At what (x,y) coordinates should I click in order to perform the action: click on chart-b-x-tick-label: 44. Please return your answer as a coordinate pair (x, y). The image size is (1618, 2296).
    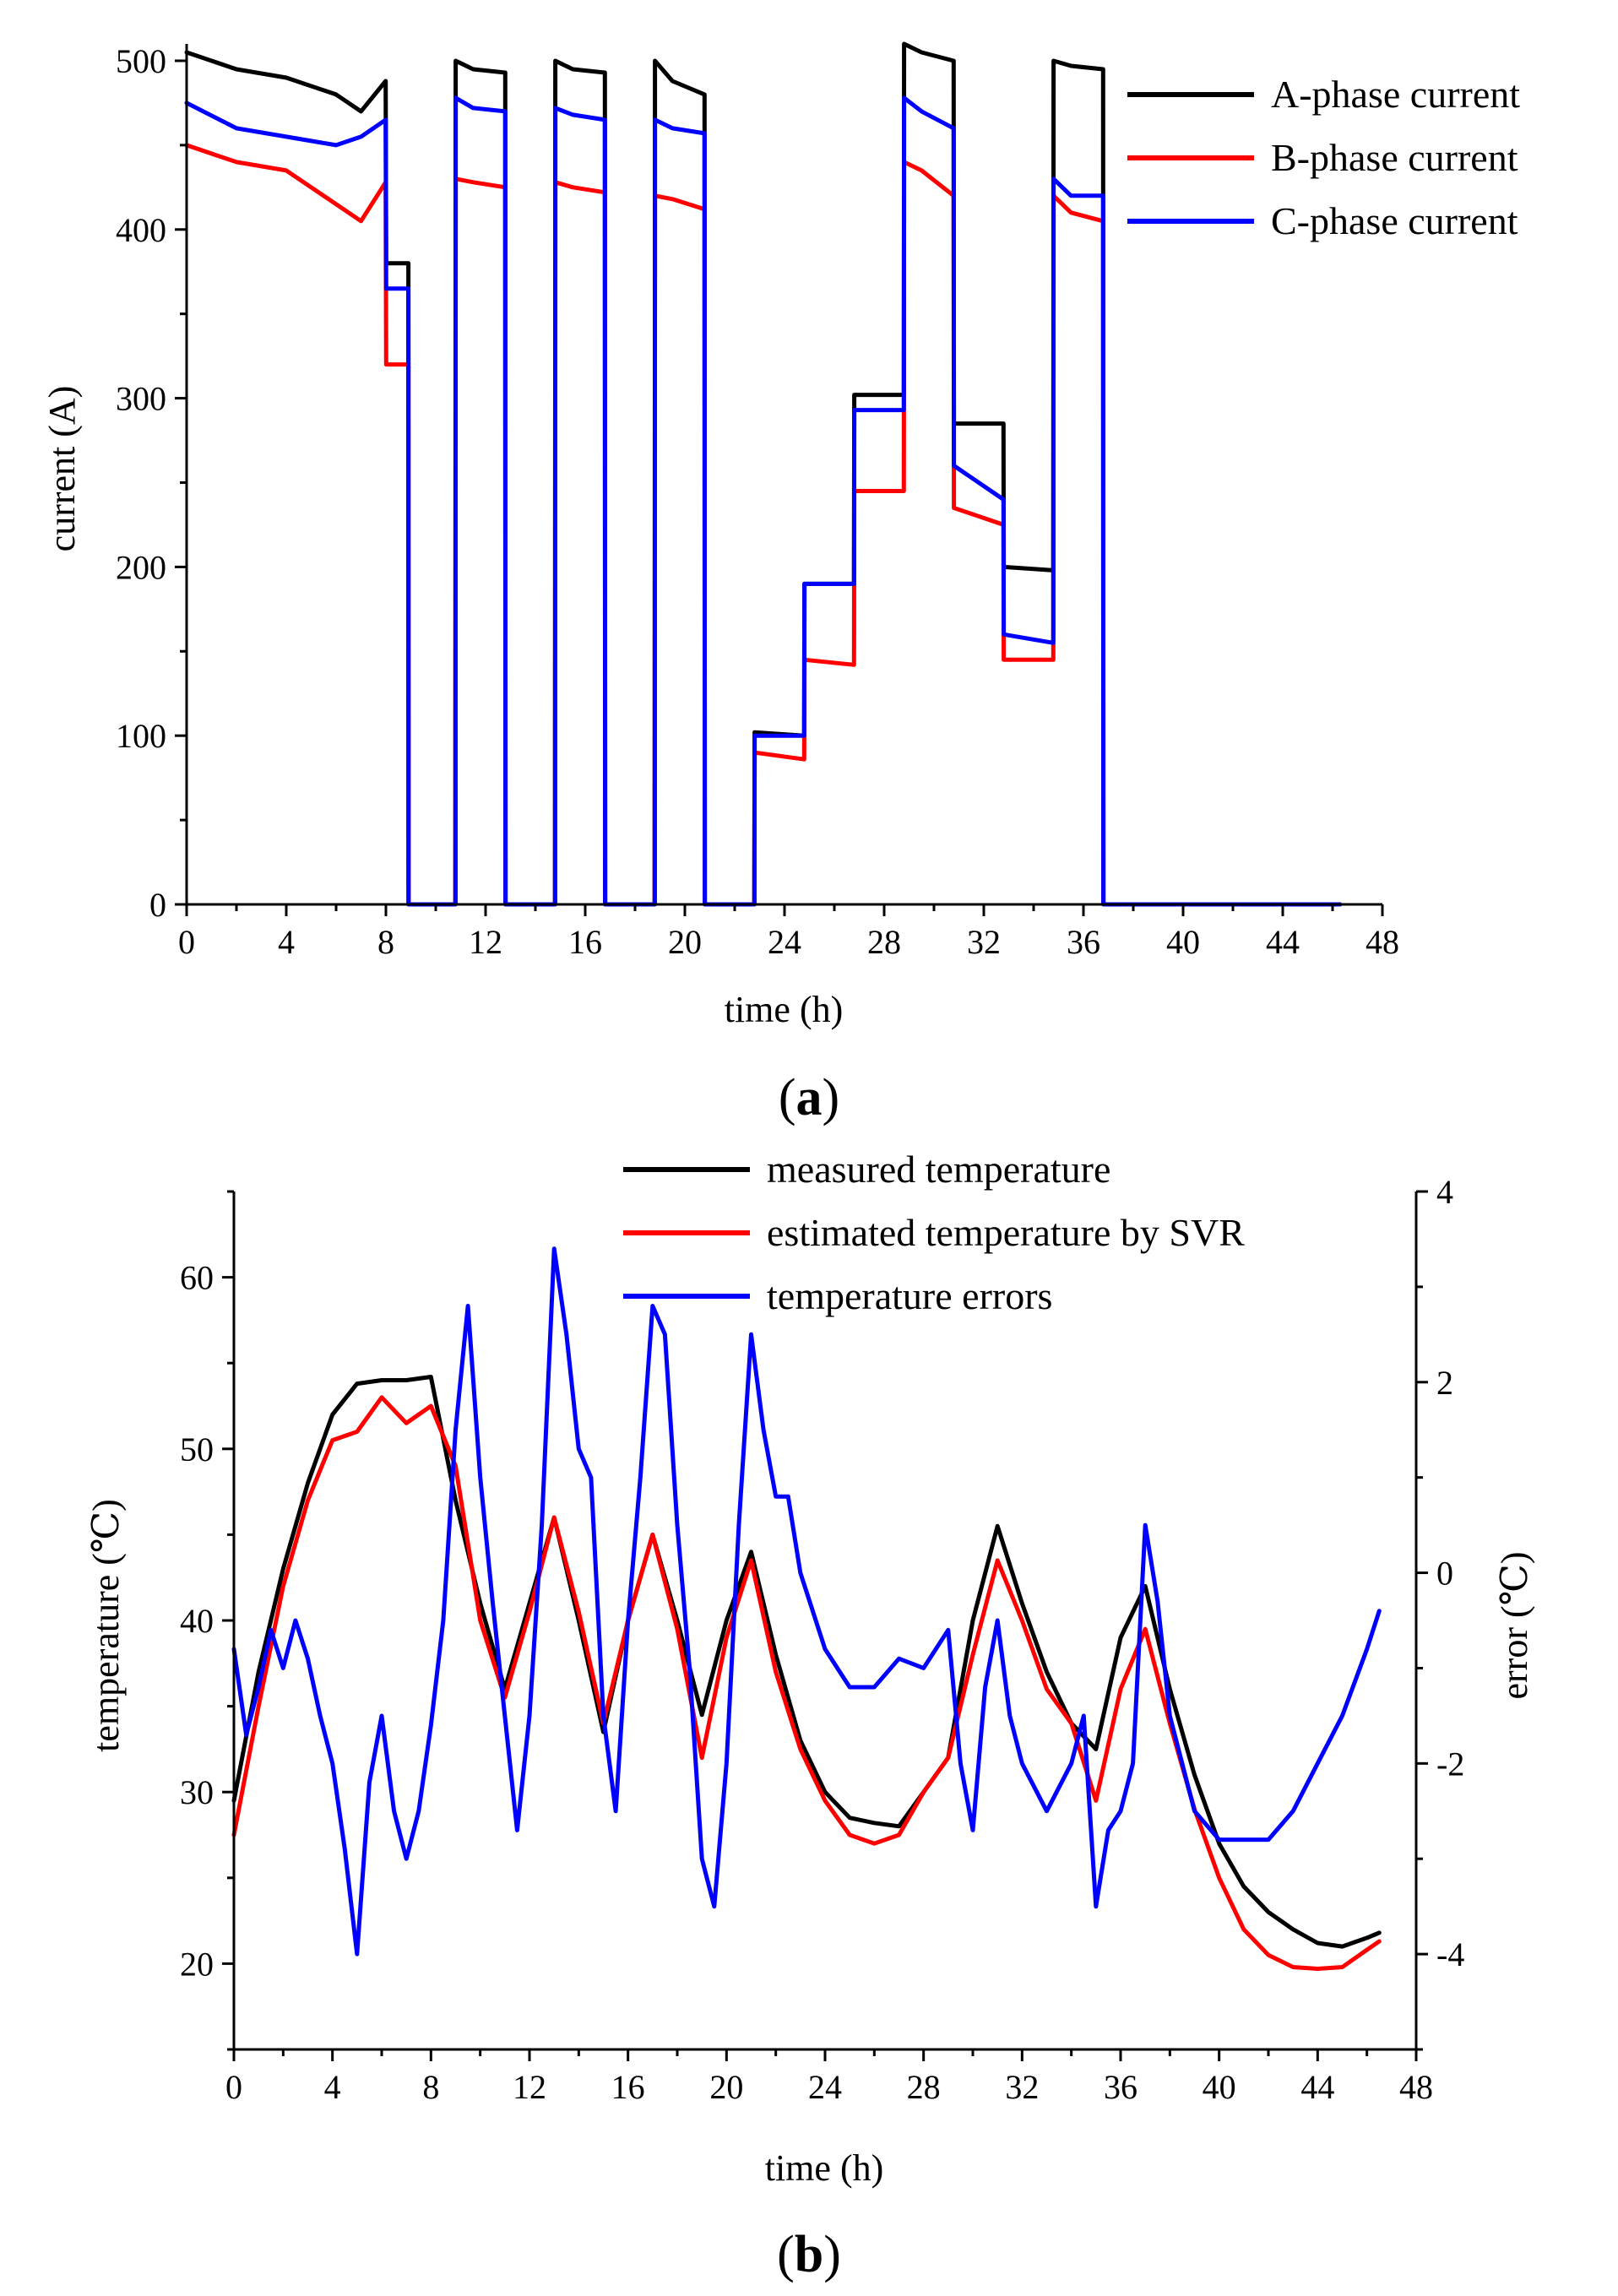
    Looking at the image, I should click on (1317, 2087).